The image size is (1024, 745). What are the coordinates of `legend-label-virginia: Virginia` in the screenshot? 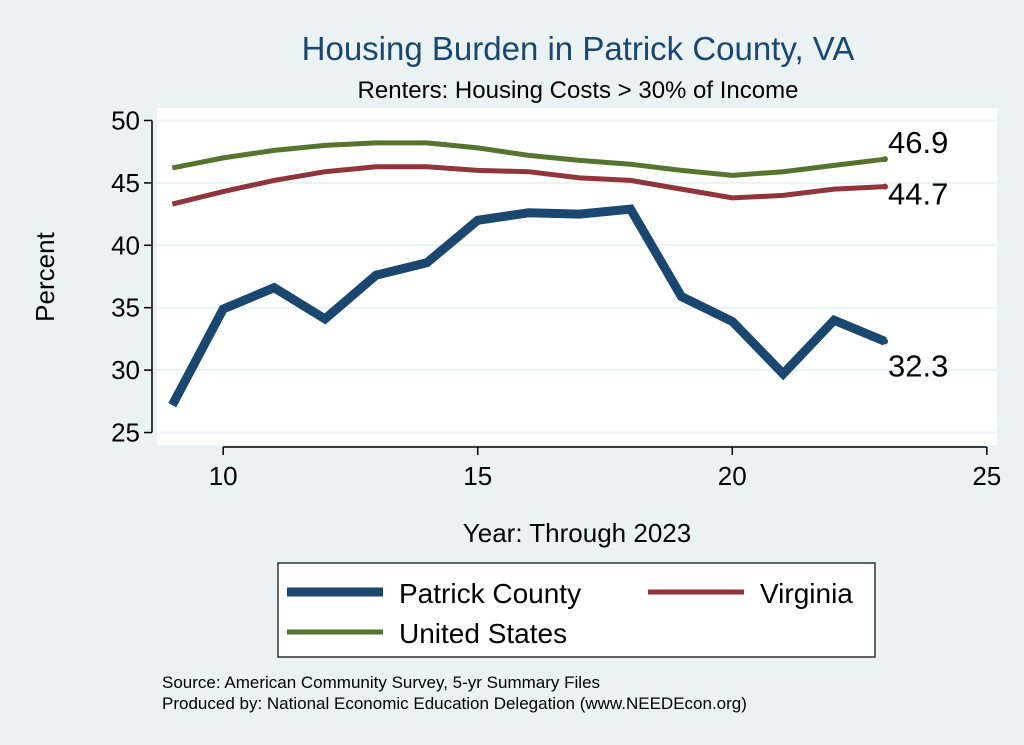 It's located at (806, 593).